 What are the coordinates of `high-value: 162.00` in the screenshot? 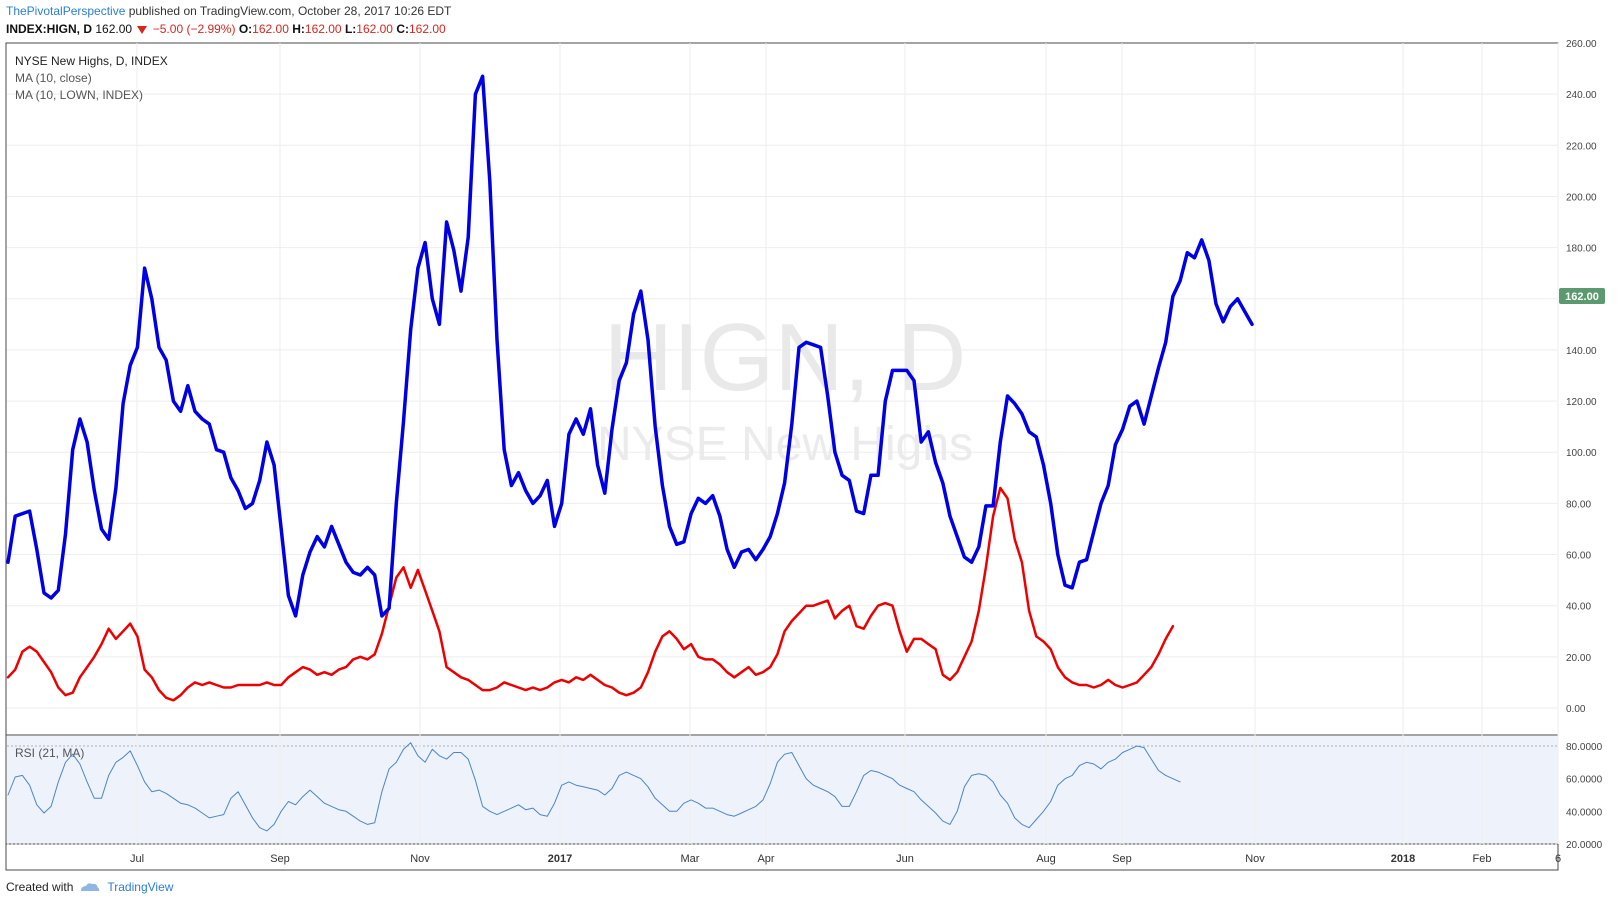 It's located at (323, 29).